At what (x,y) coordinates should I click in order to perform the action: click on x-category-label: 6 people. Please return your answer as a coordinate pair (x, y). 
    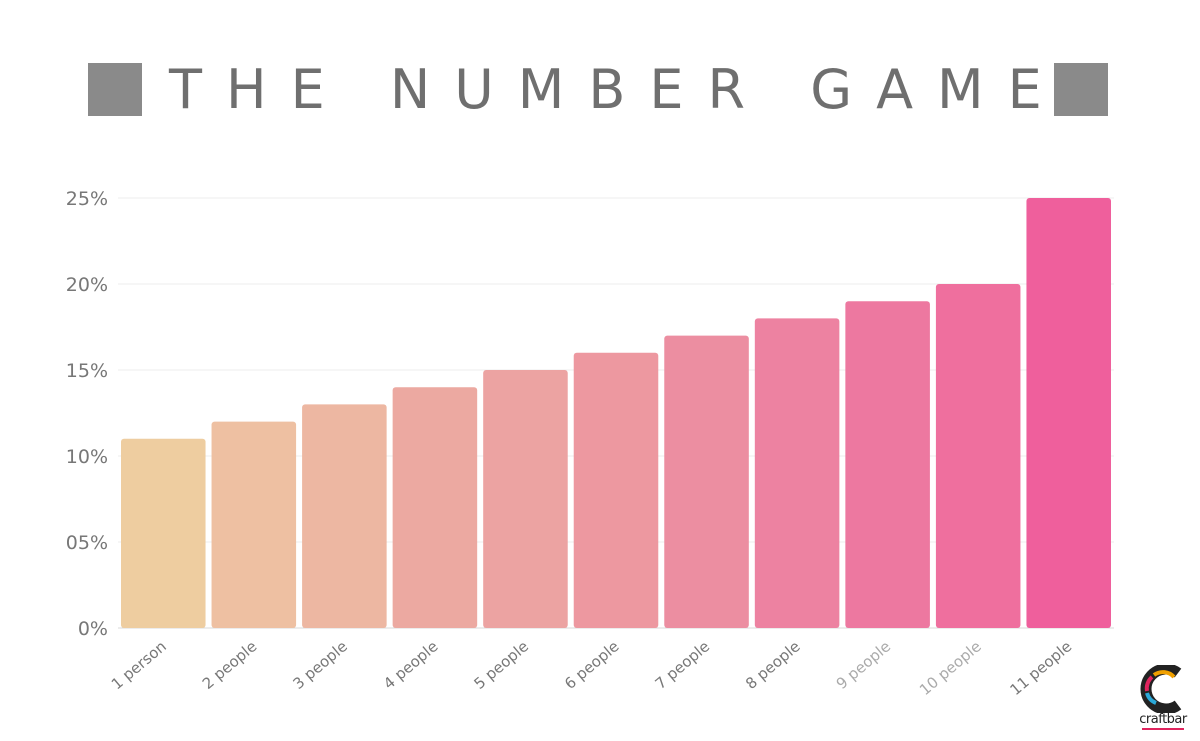
    Looking at the image, I should click on (591, 665).